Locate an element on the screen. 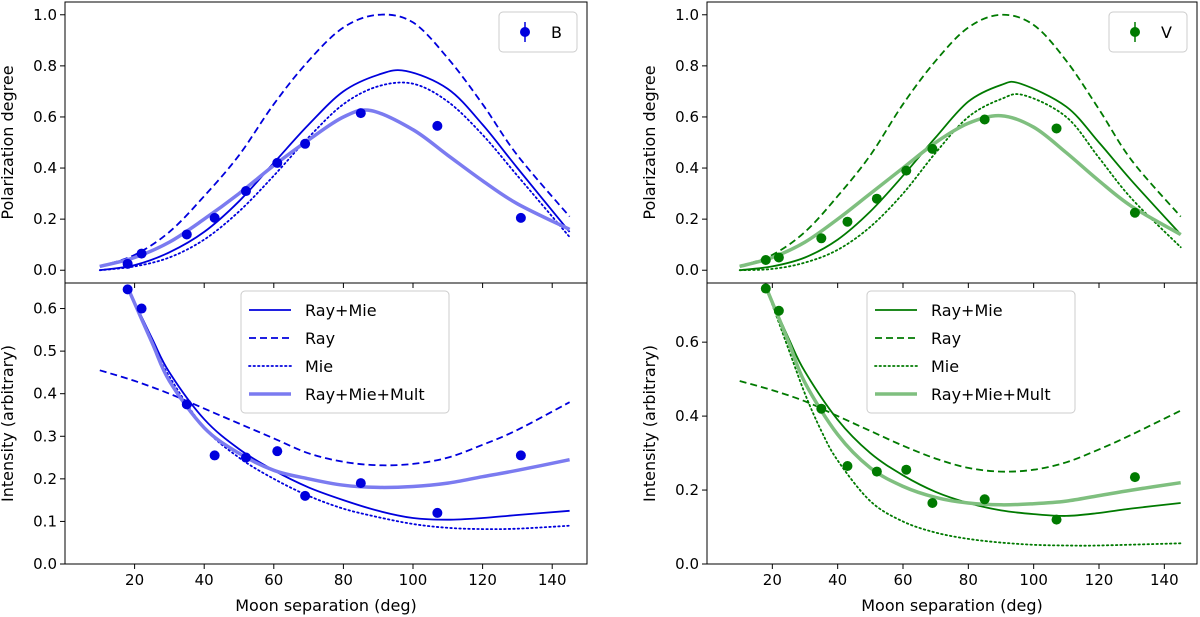 The width and height of the screenshot is (1200, 617). series-line-ray is located at coordinates (335, 418).